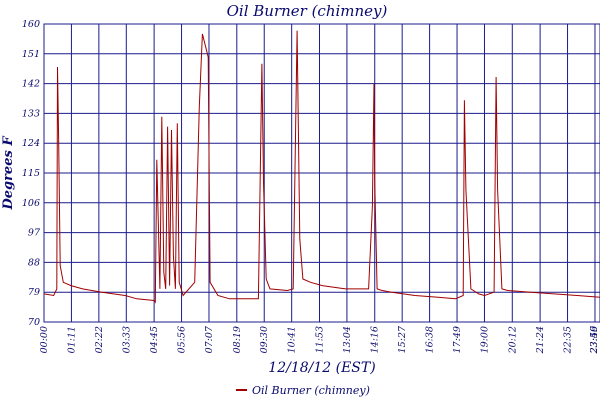  What do you see at coordinates (457, 339) in the screenshot?
I see `x-tick-label: 17:49` at bounding box center [457, 339].